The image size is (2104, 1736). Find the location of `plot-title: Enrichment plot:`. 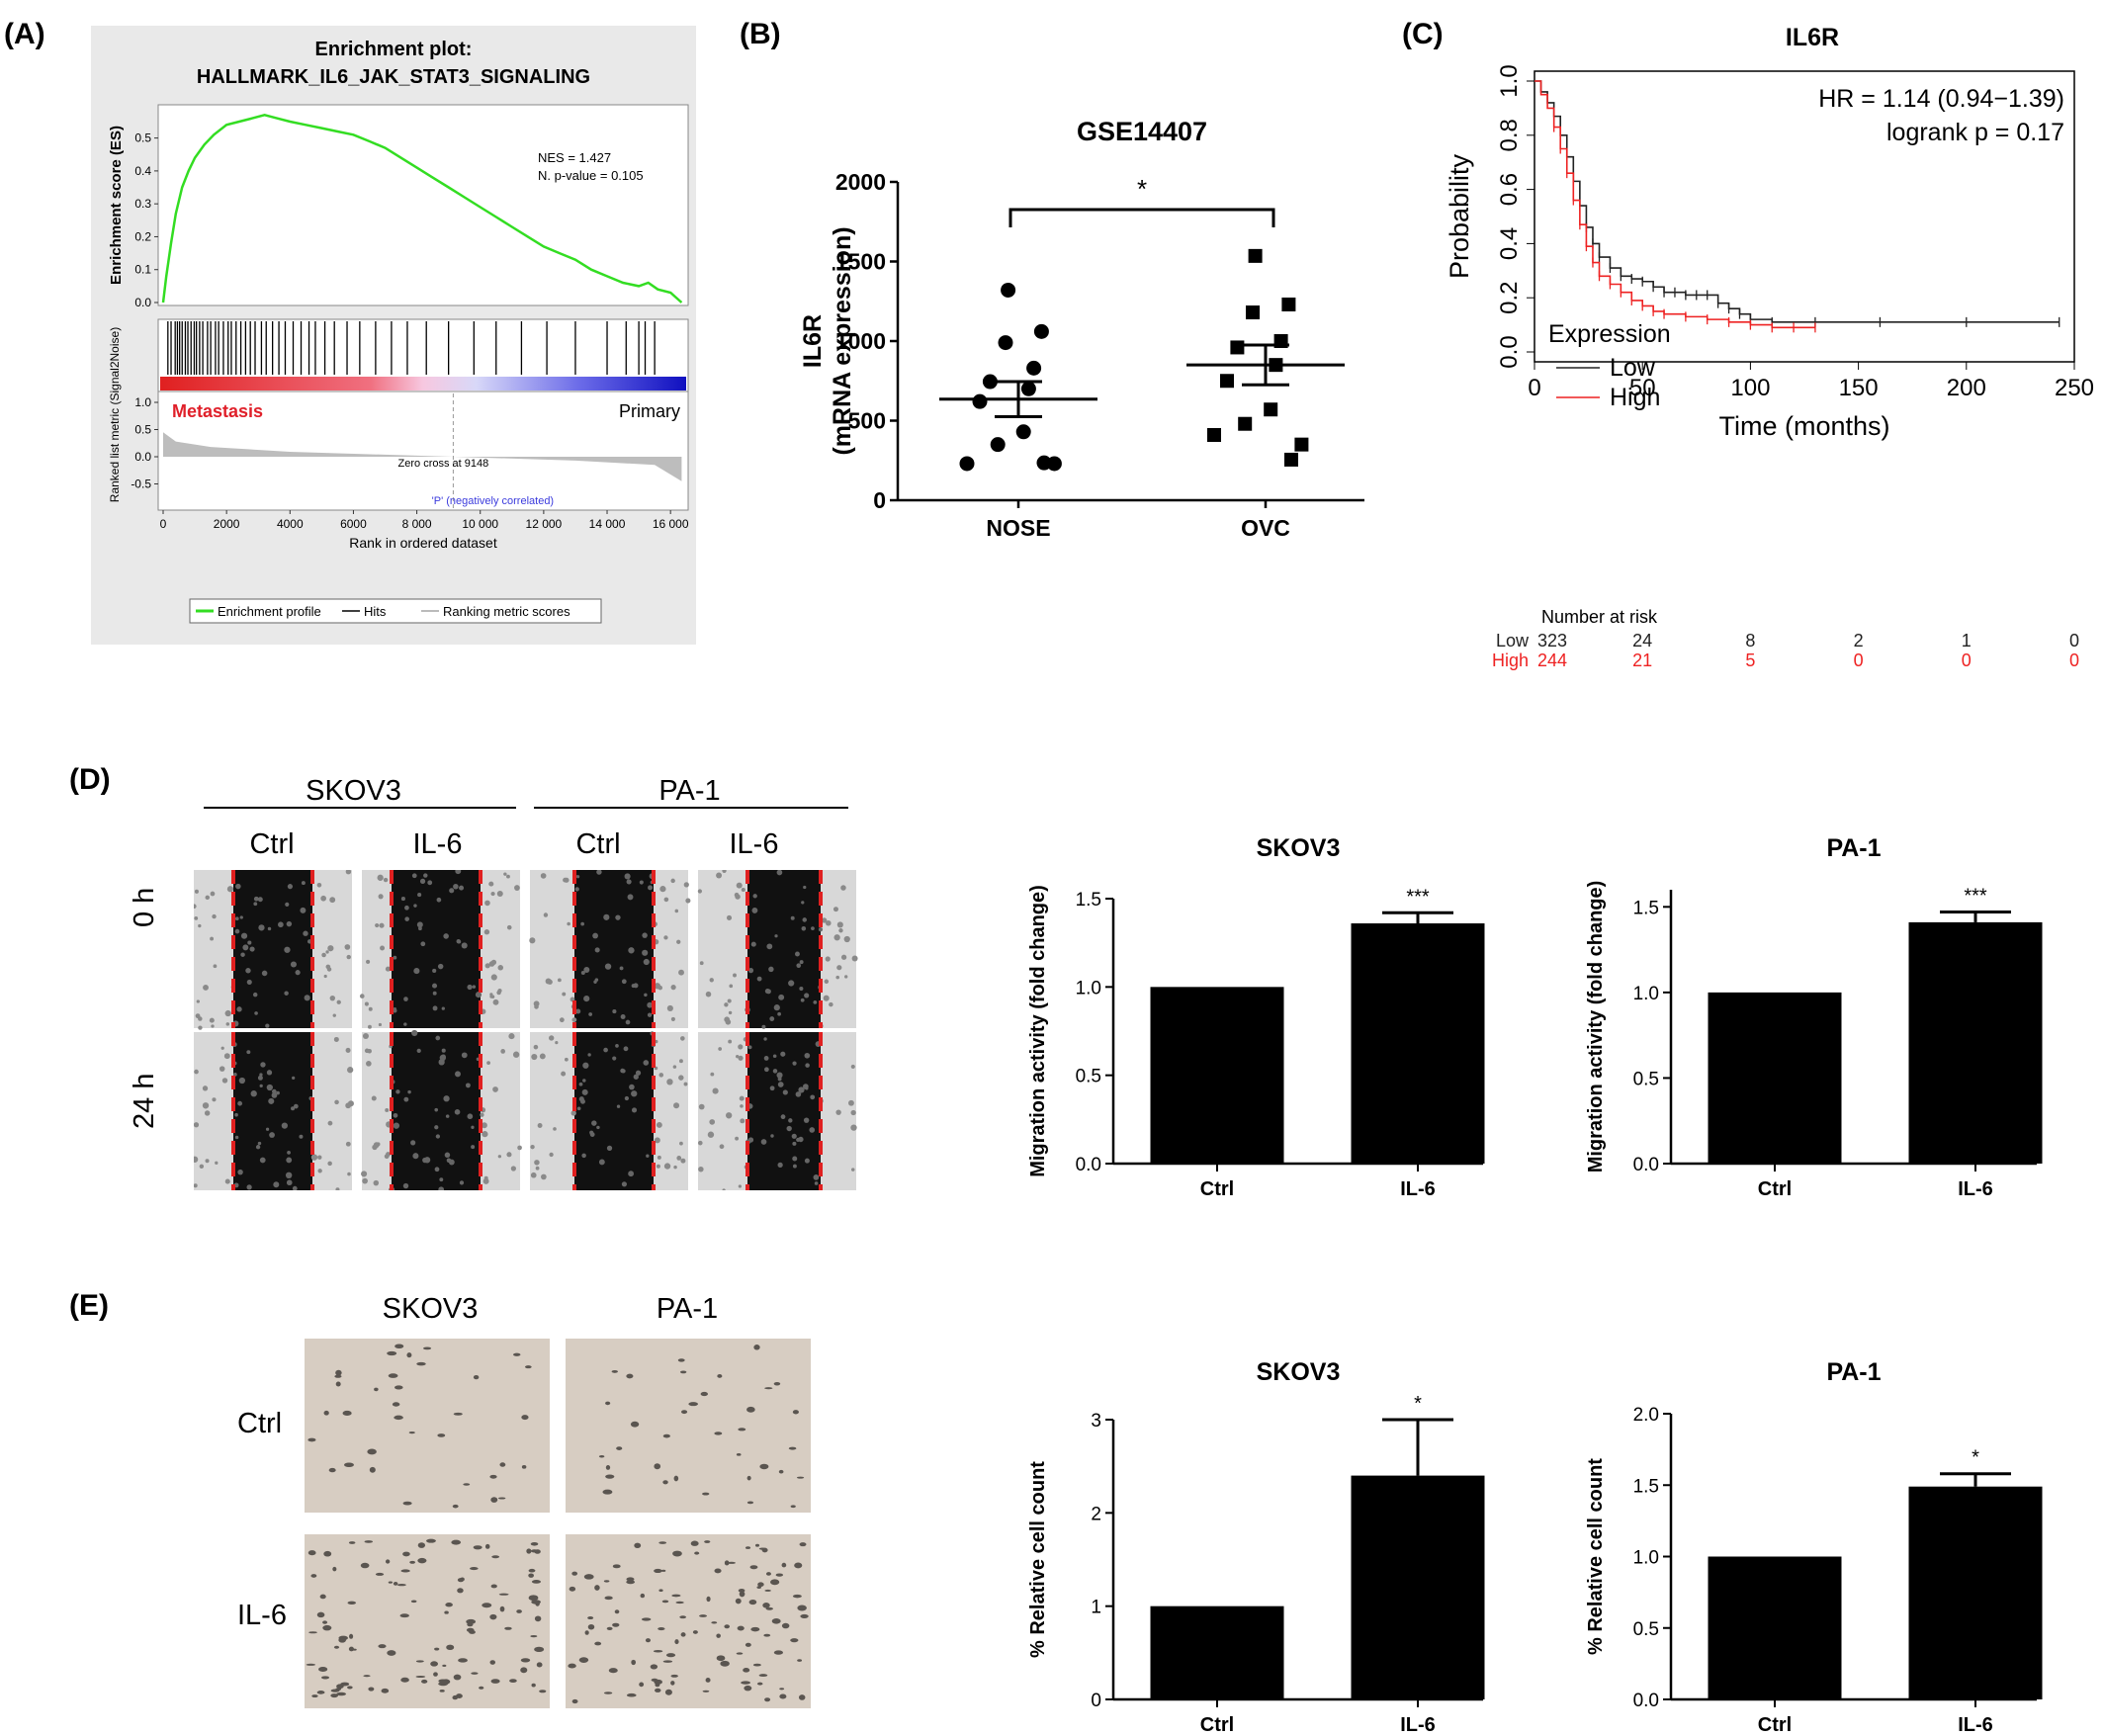

plot-title: Enrichment plot: is located at coordinates (394, 49).